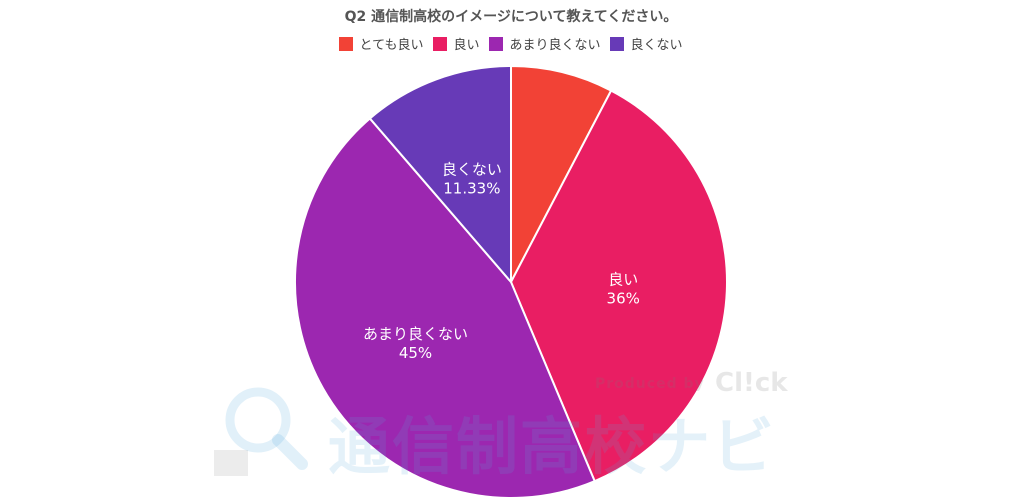  I want to click on slice-very-good, so click(561, 173).